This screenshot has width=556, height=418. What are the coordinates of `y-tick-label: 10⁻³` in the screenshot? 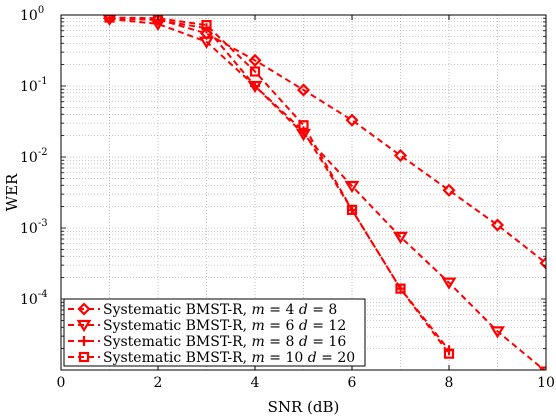 It's located at (34, 227).